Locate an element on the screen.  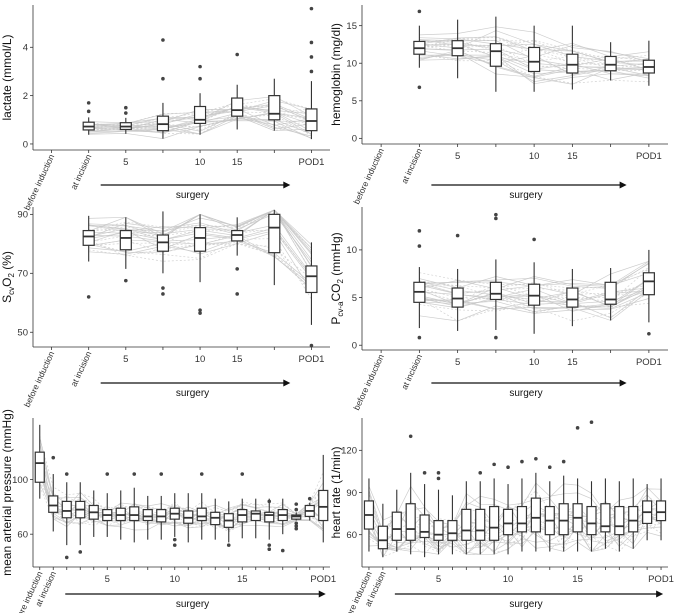
y-axis-label-part: cv-a is located at coordinates (340, 309).